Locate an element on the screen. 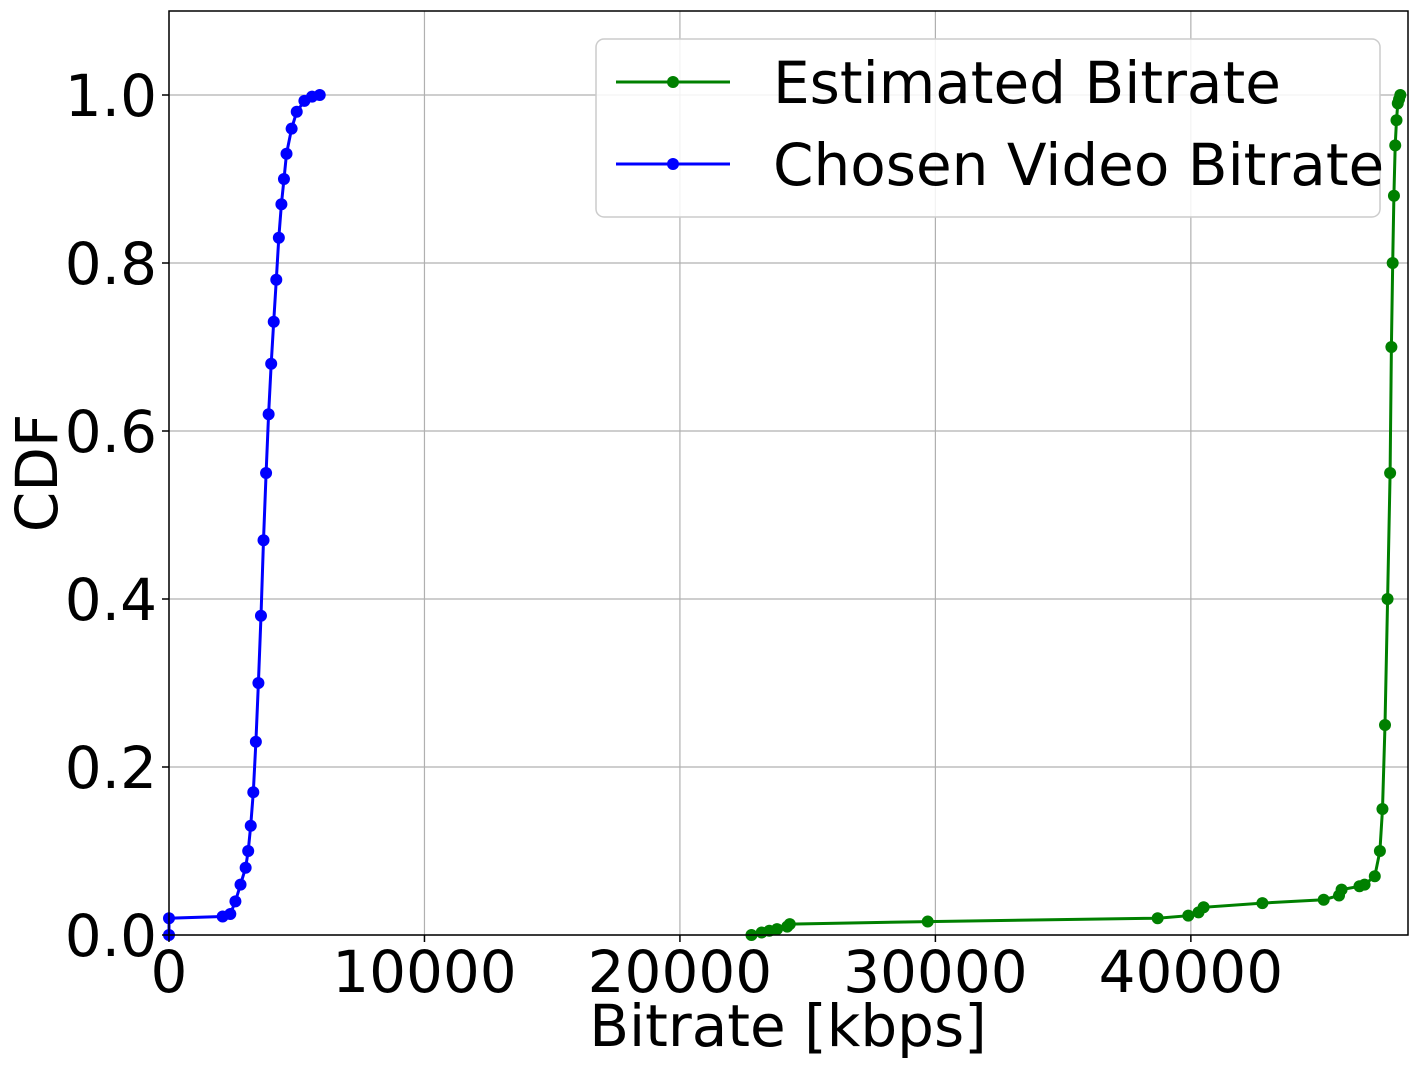  y-tick-label: 0.0 is located at coordinates (111, 936).